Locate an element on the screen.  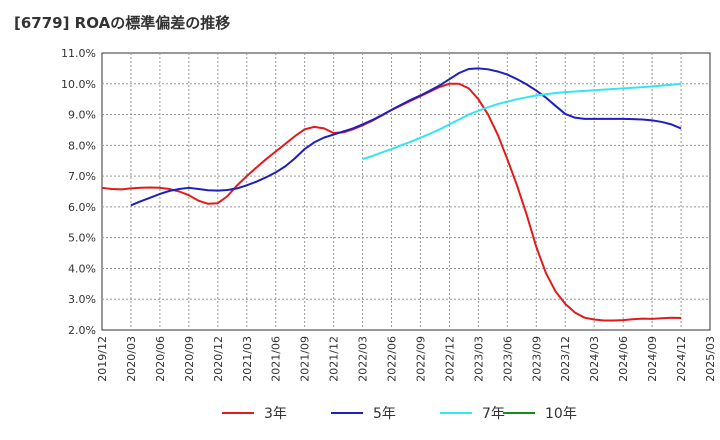
x-tick-label: 2021/06 is located at coordinates (276, 359).